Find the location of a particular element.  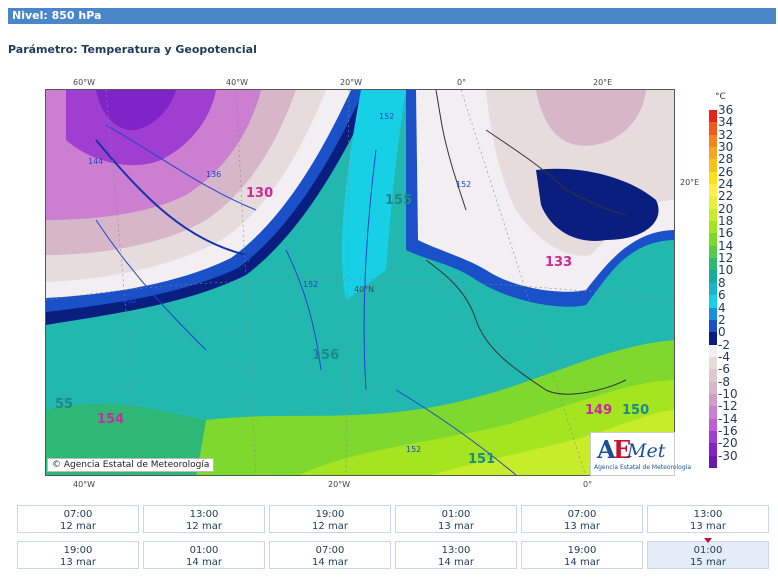

legend-label: 2 is located at coordinates (722, 319).